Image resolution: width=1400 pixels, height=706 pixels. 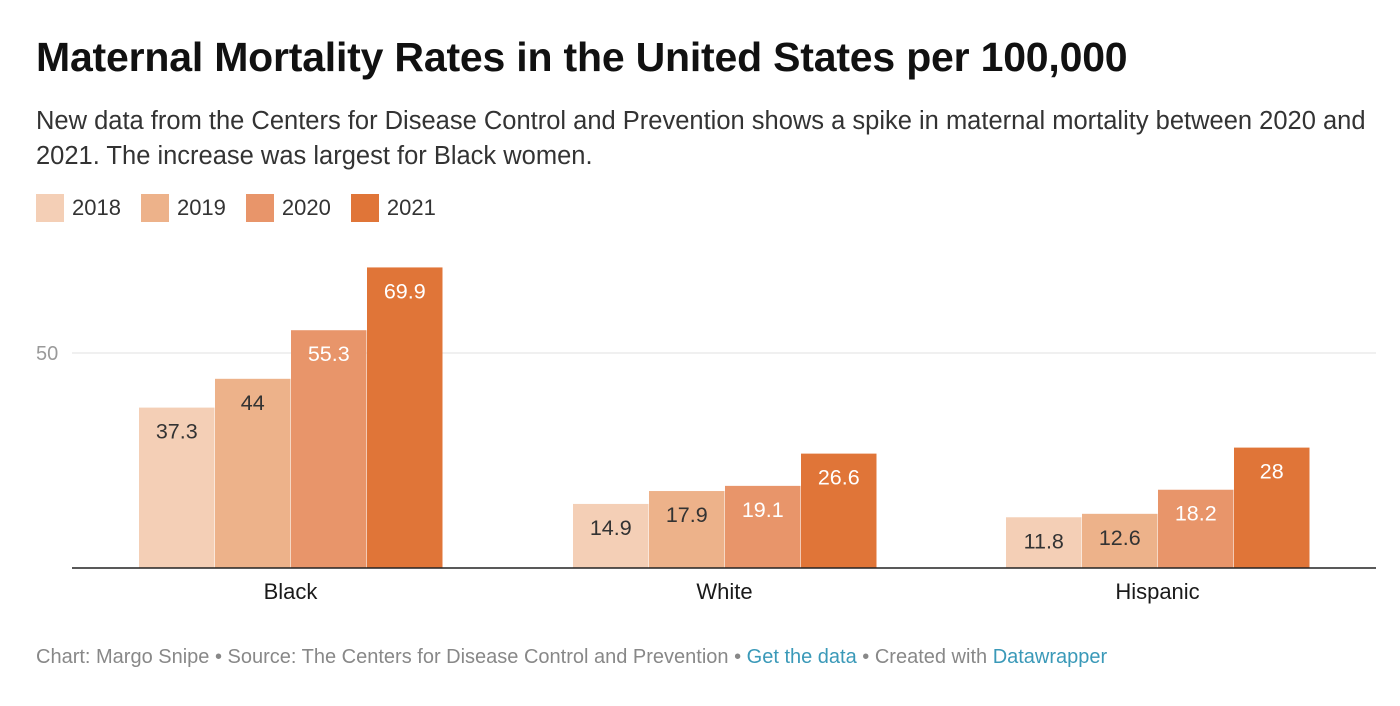 What do you see at coordinates (839, 478) in the screenshot?
I see `value-label-white-2021: 26.6` at bounding box center [839, 478].